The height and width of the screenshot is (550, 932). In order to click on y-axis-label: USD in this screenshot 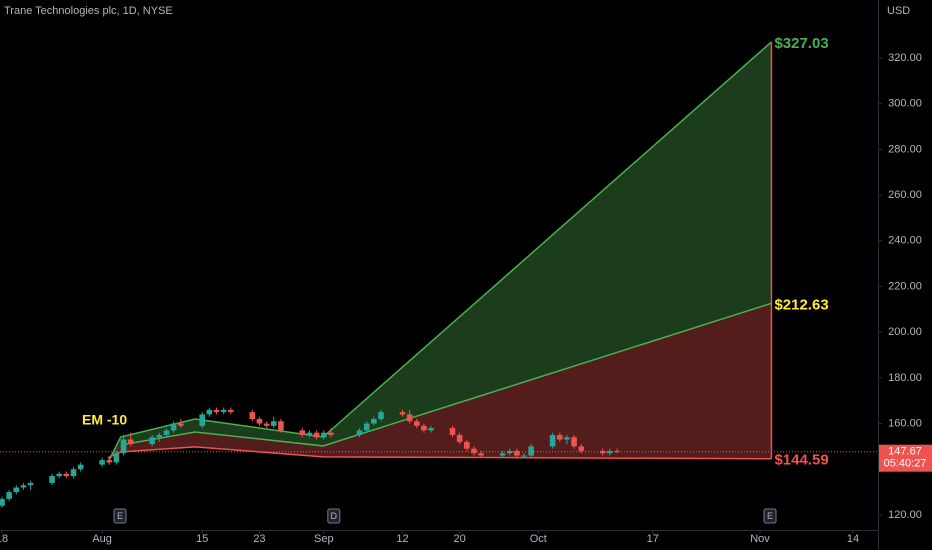, I will do `click(898, 11)`.